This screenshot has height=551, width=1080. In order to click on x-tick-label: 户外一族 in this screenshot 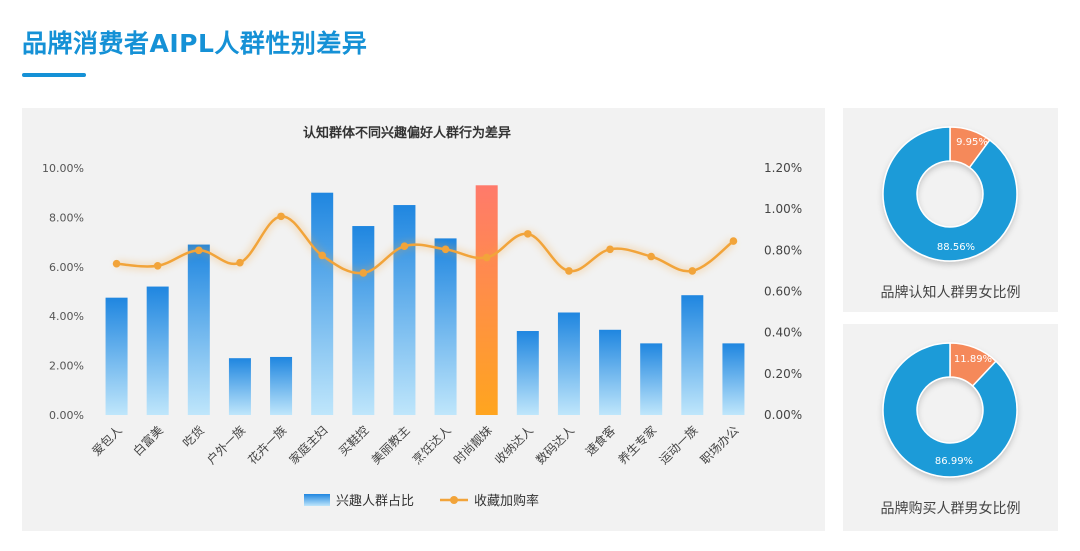, I will do `click(226, 445)`.